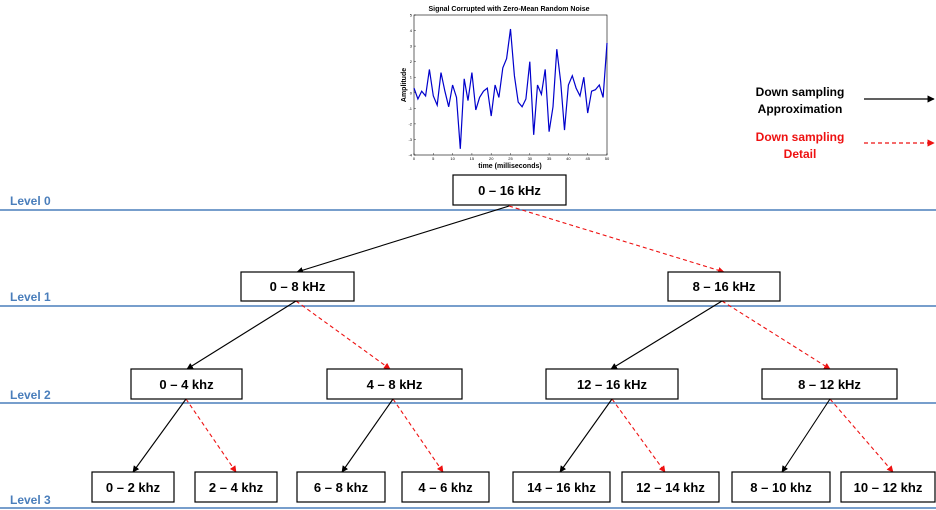  What do you see at coordinates (30, 500) in the screenshot?
I see `level-3-label: Level 3` at bounding box center [30, 500].